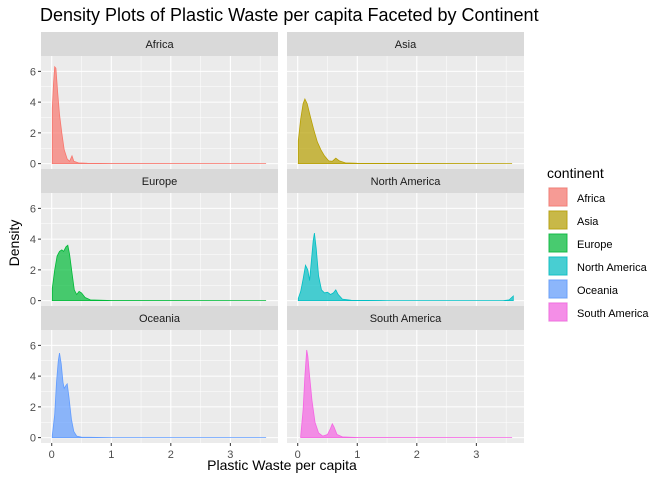 The height and width of the screenshot is (480, 672). I want to click on legend-key-north-america, so click(558, 266).